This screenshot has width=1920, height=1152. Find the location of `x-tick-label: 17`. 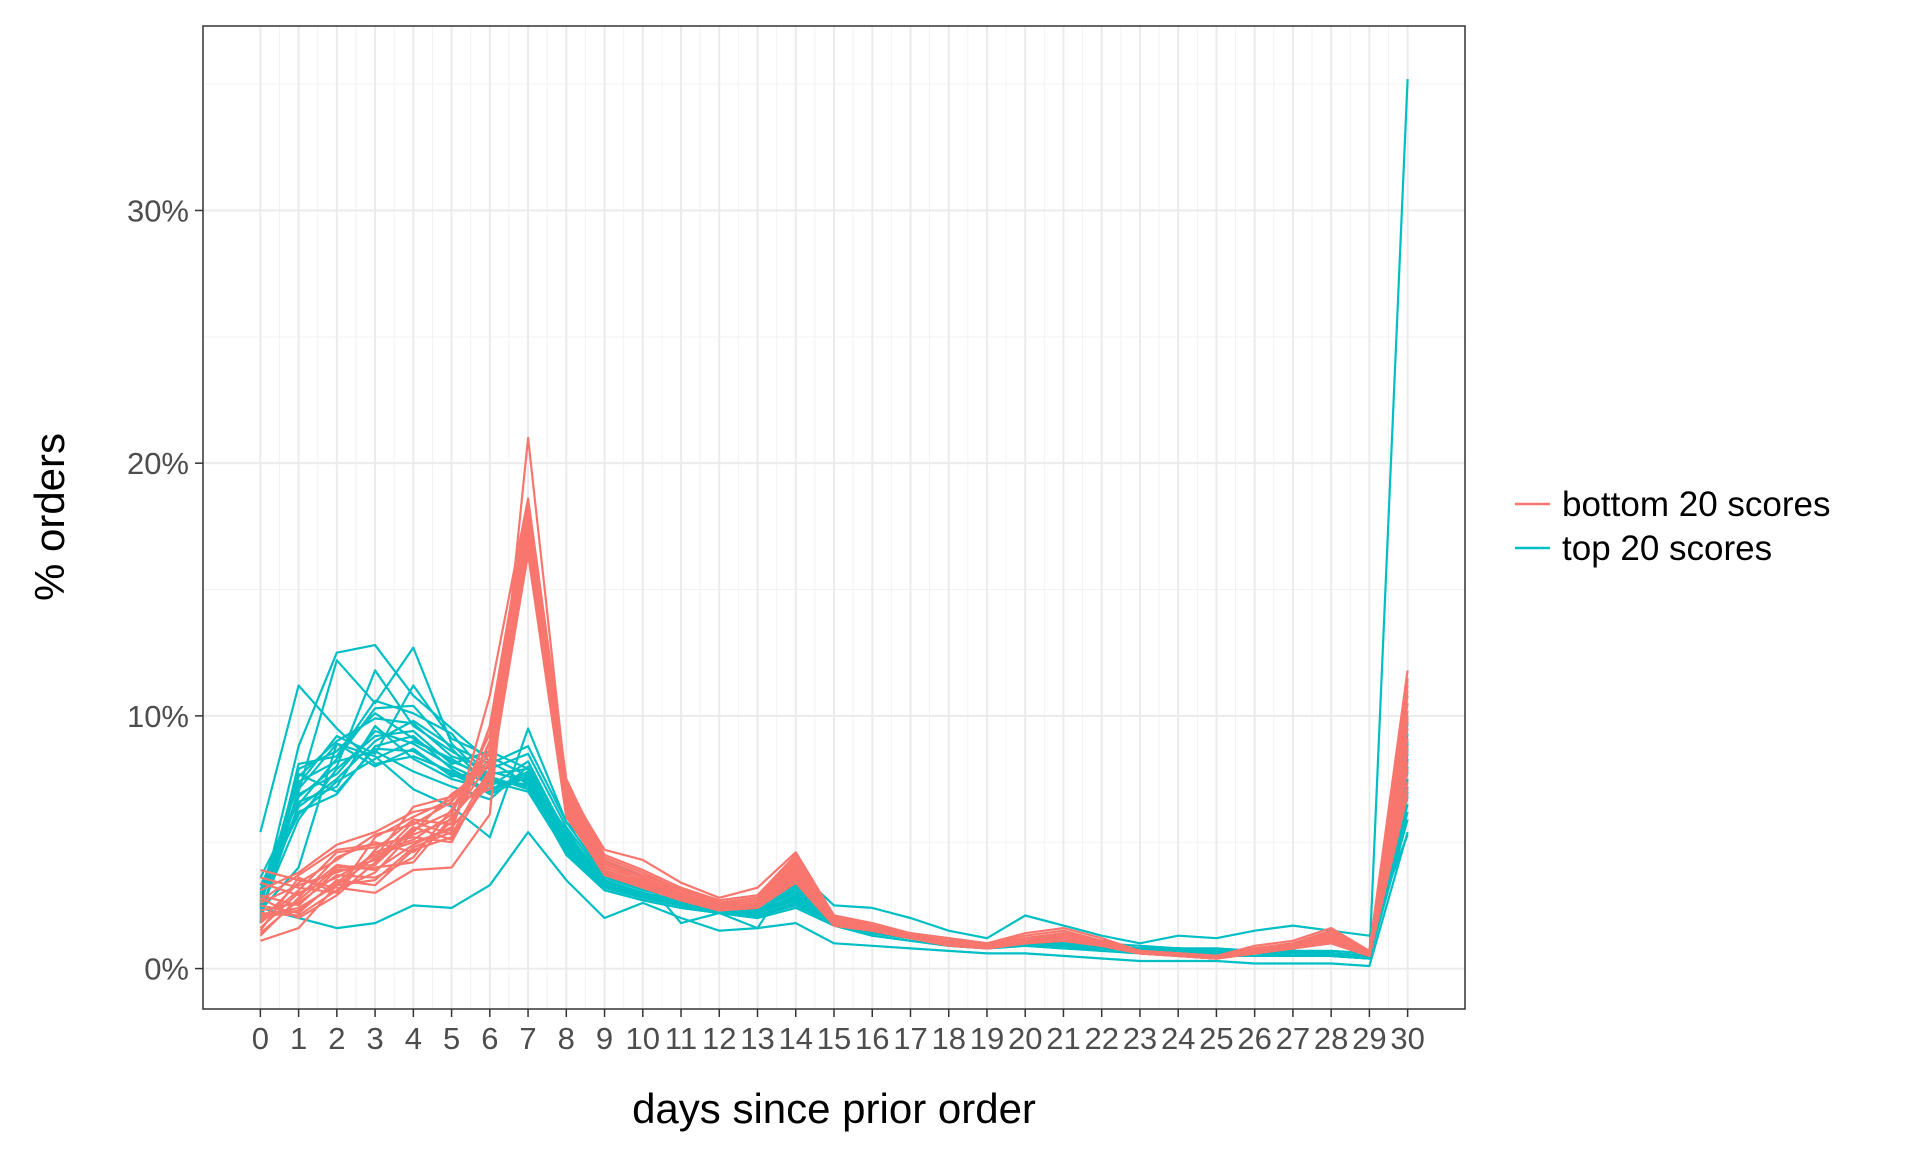

x-tick-label: 17 is located at coordinates (910, 1038).